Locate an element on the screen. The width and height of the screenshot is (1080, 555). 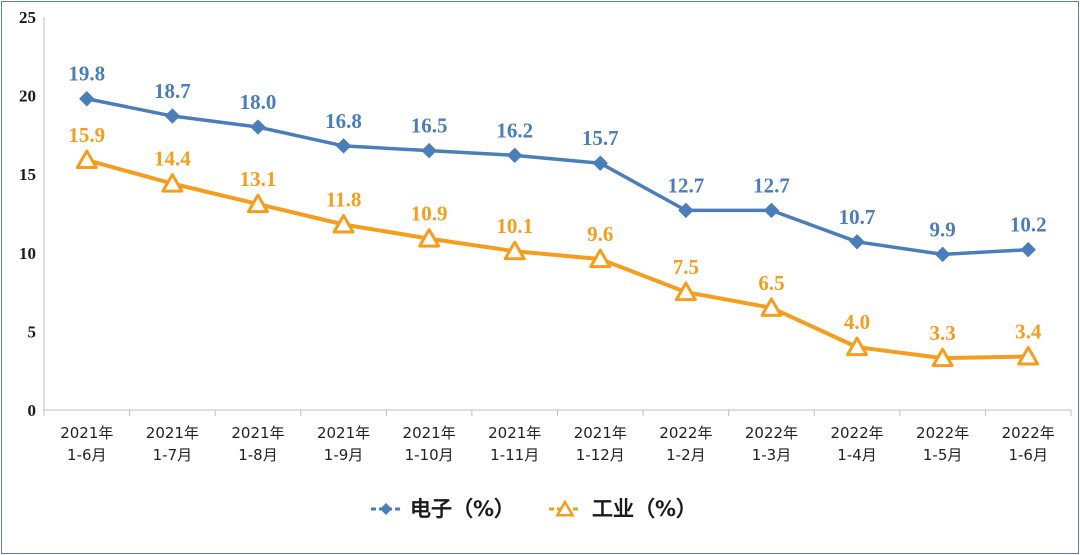
data-label-electronics: 19.8 is located at coordinates (86, 74).